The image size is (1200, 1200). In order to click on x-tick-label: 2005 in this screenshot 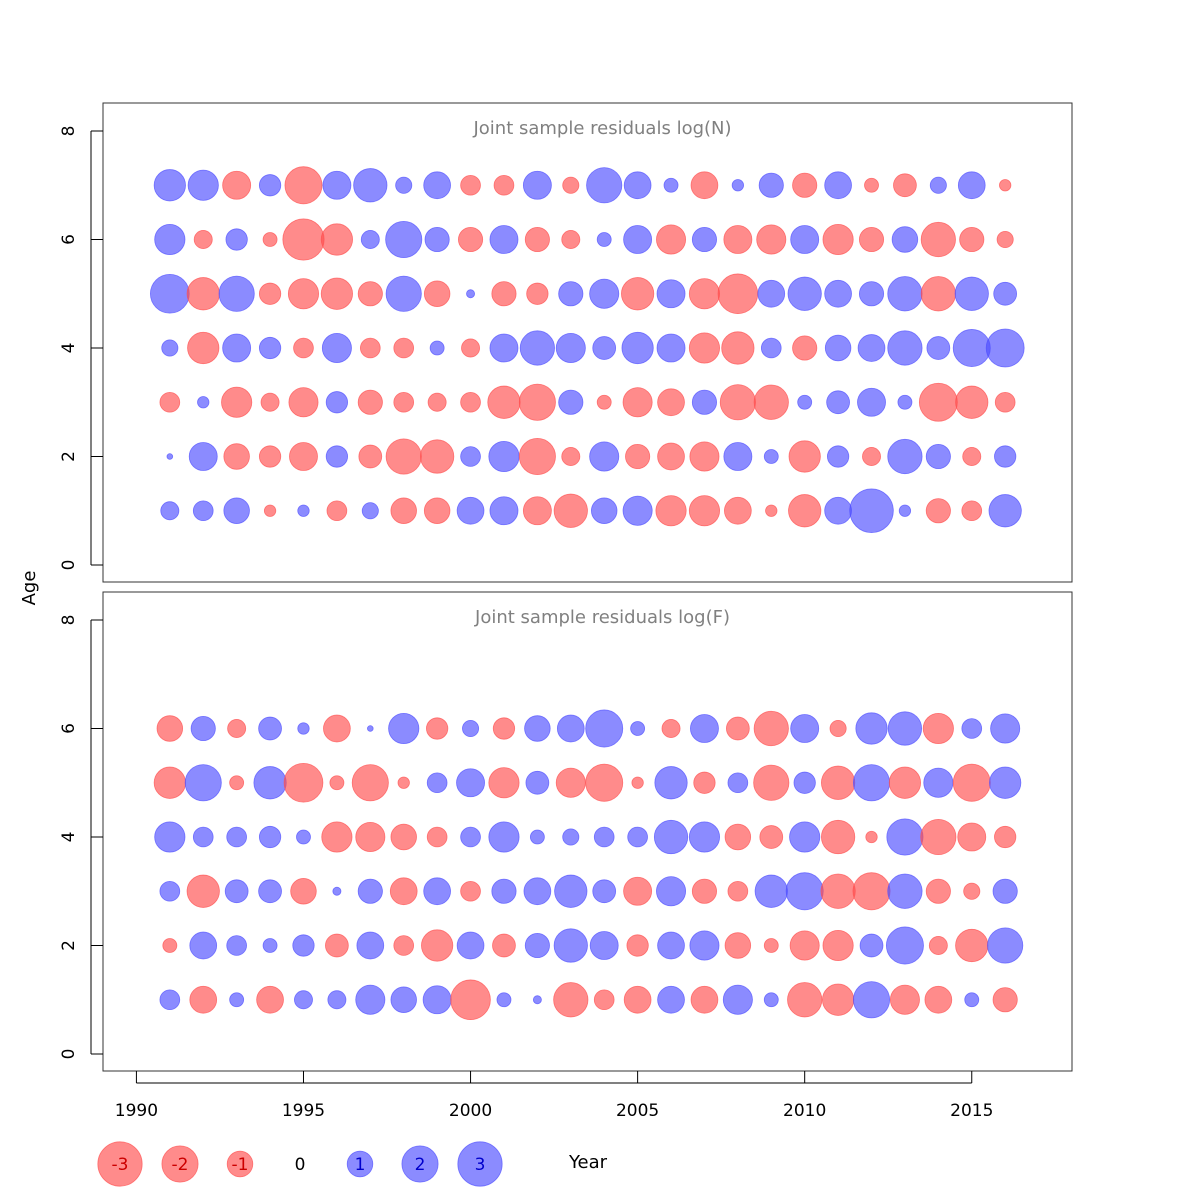, I will do `click(637, 1111)`.